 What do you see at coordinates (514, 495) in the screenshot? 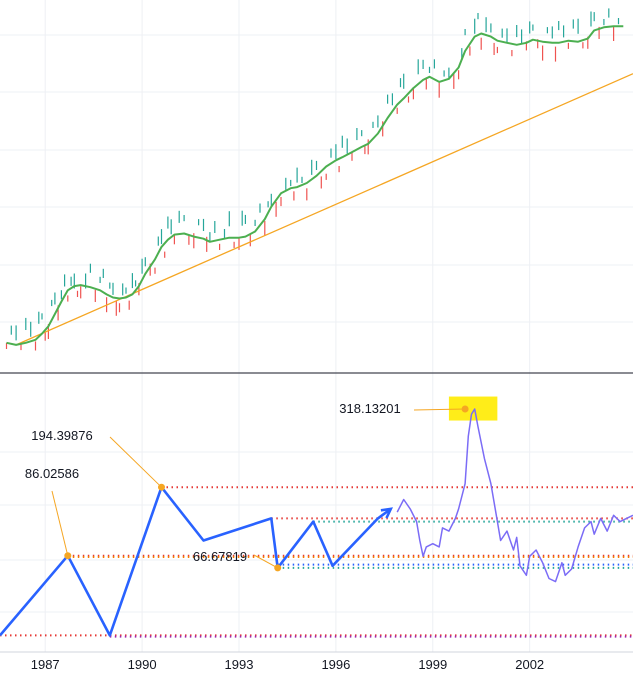
I see `oscillator-line` at bounding box center [514, 495].